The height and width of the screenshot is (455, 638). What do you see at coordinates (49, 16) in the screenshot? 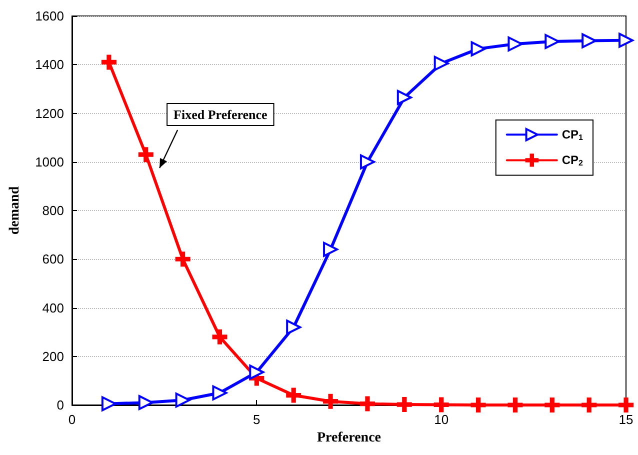
I see `y-tick-label: 1600` at bounding box center [49, 16].